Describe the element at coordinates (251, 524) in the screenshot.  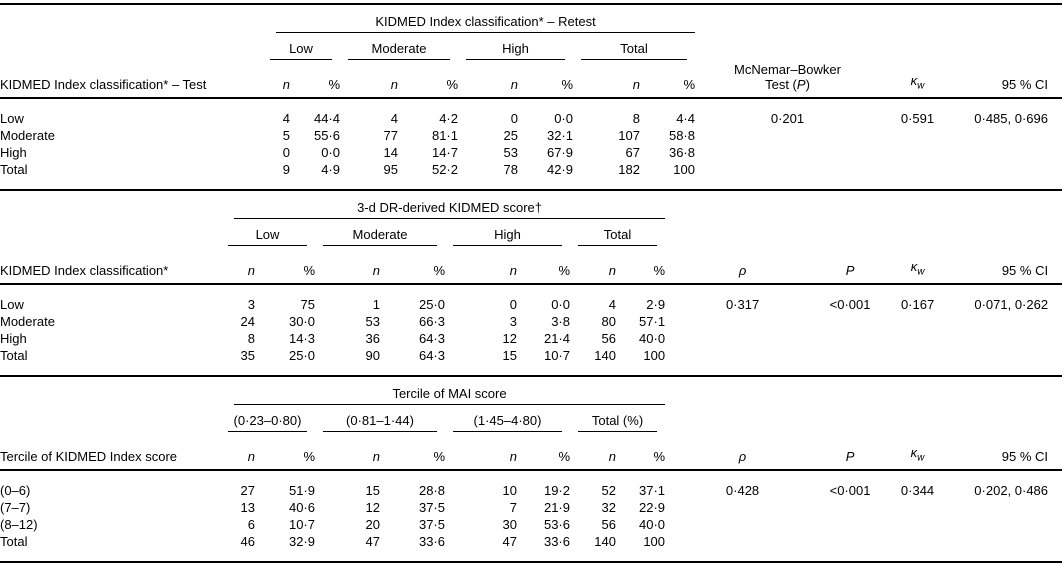
I see `value-cell: 6` at that location.